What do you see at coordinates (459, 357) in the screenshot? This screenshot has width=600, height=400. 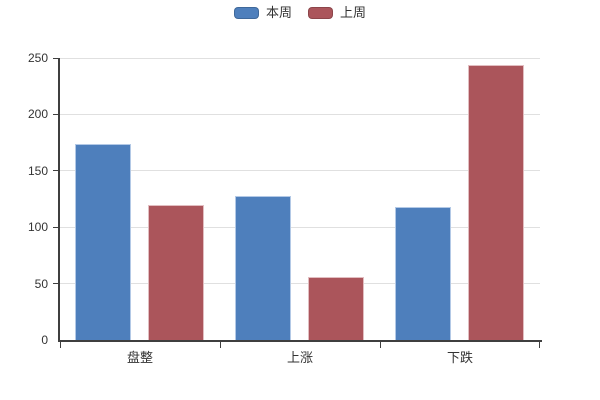 I see `x-category-label-2: 下跌` at bounding box center [459, 357].